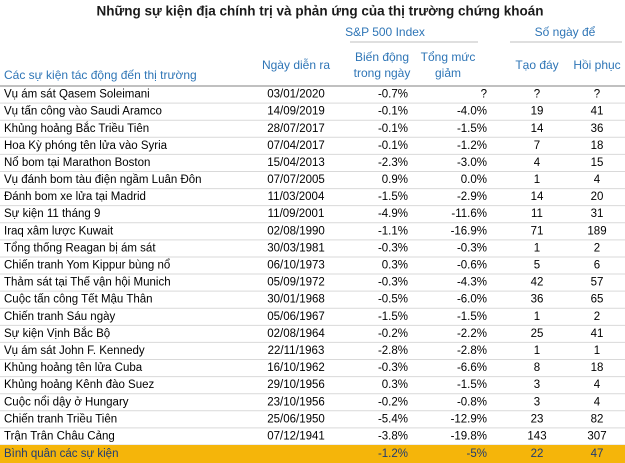 The height and width of the screenshot is (463, 625). What do you see at coordinates (296, 112) in the screenshot?
I see `cell: 14/09/2019` at bounding box center [296, 112].